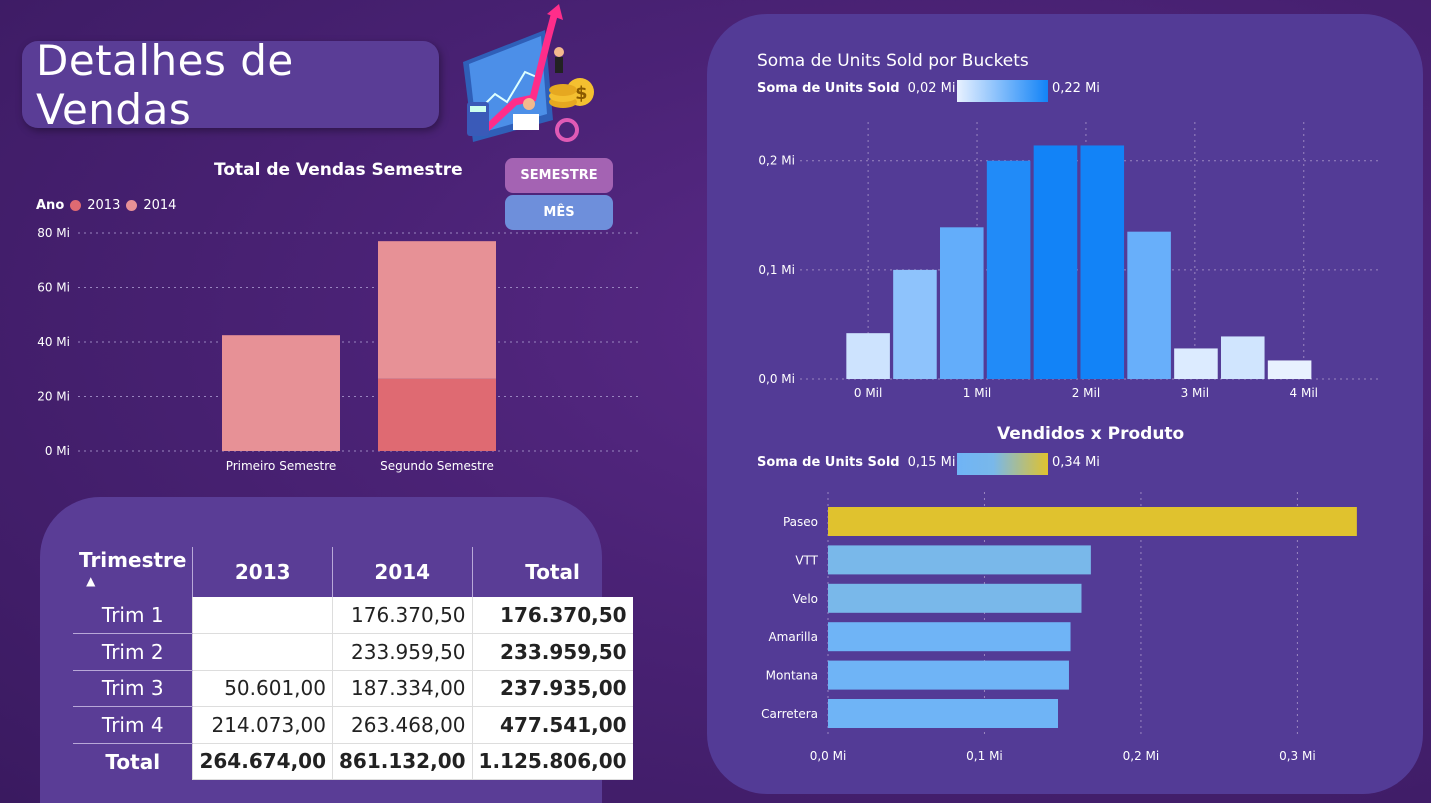 The height and width of the screenshot is (803, 1431). I want to click on product-legend-min: 0,15 Mi, so click(931, 462).